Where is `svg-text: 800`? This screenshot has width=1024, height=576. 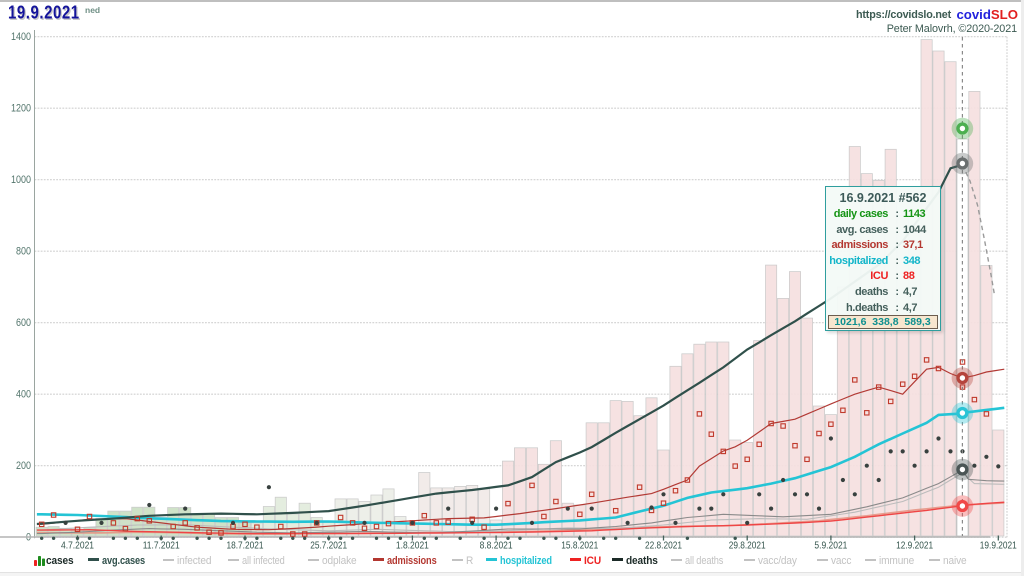 svg-text: 800 is located at coordinates (23, 252).